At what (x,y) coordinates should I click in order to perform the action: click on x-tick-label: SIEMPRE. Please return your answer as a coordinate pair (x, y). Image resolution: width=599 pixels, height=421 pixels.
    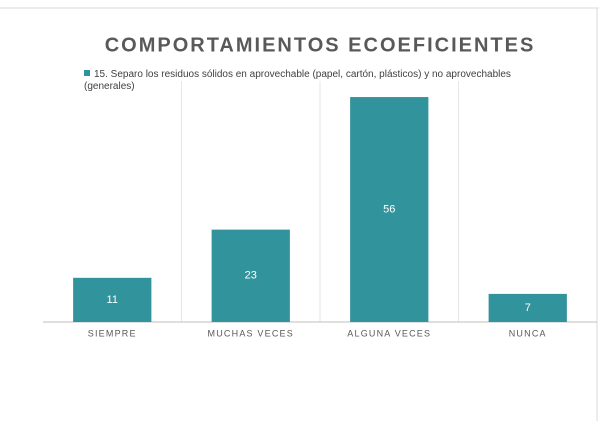
    Looking at the image, I should click on (112, 333).